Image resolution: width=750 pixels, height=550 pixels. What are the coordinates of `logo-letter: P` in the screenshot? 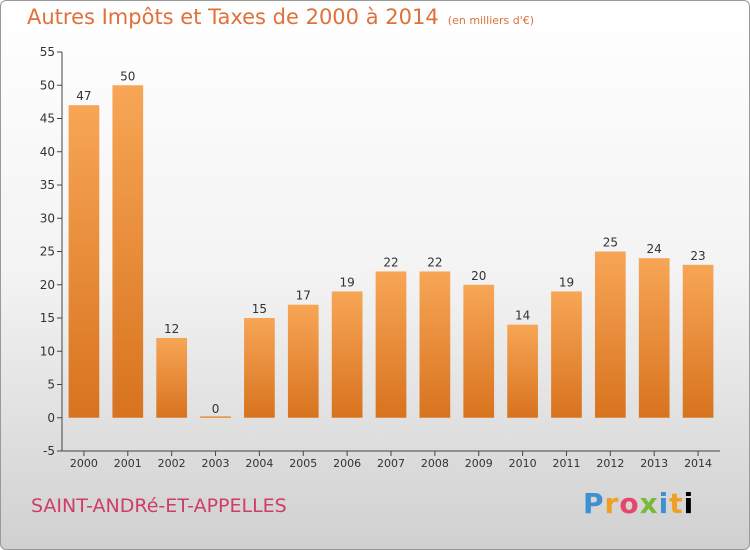 It's located at (594, 503).